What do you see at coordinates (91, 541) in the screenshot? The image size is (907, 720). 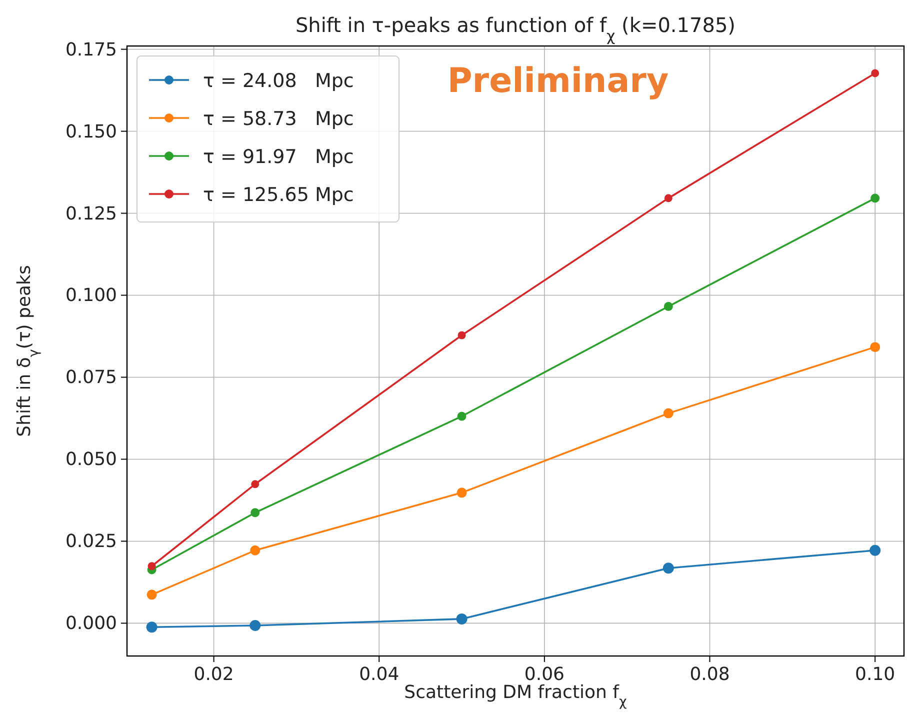 I see `y-tick-label: 0.025` at bounding box center [91, 541].